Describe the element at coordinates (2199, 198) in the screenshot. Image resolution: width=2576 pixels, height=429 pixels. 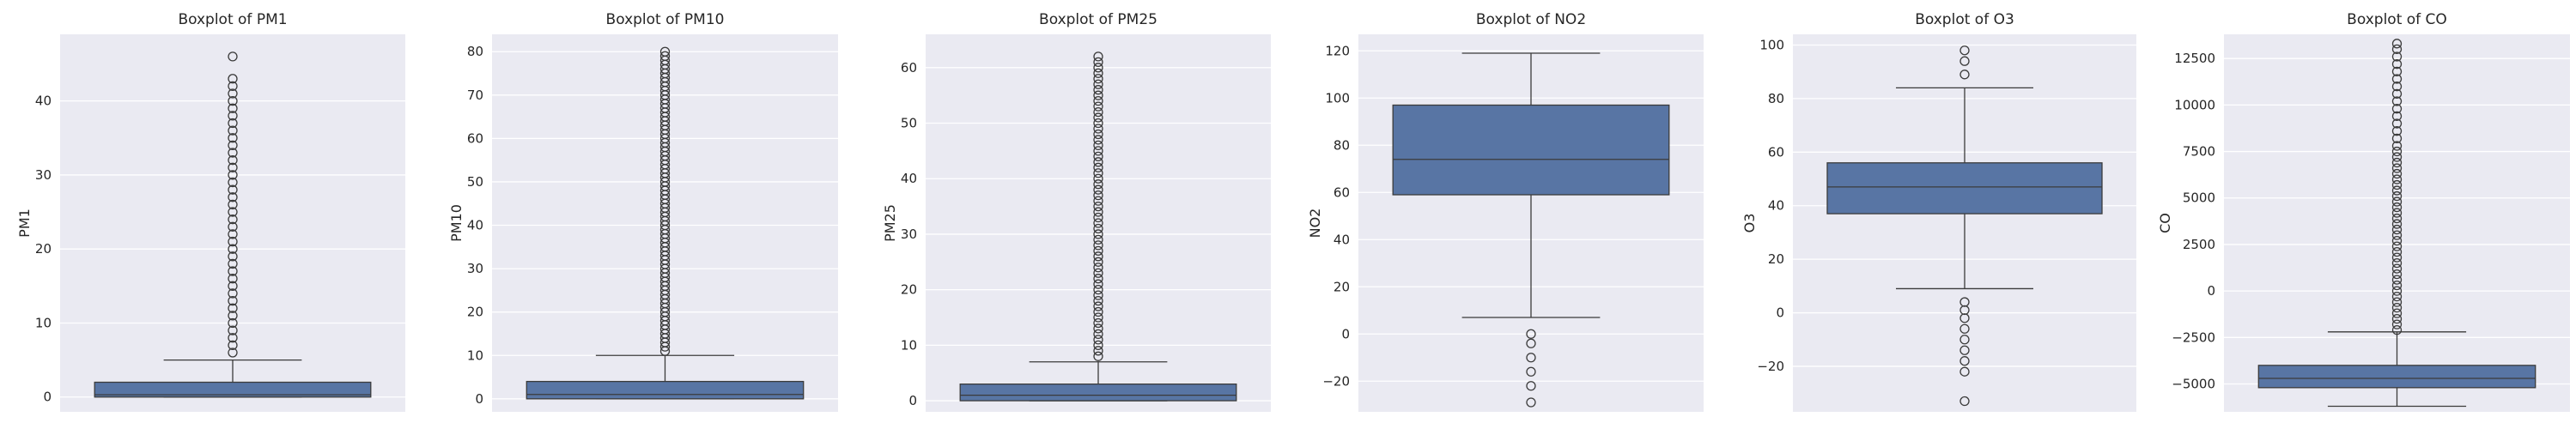
I see `y-tick-label: 5000` at that location.